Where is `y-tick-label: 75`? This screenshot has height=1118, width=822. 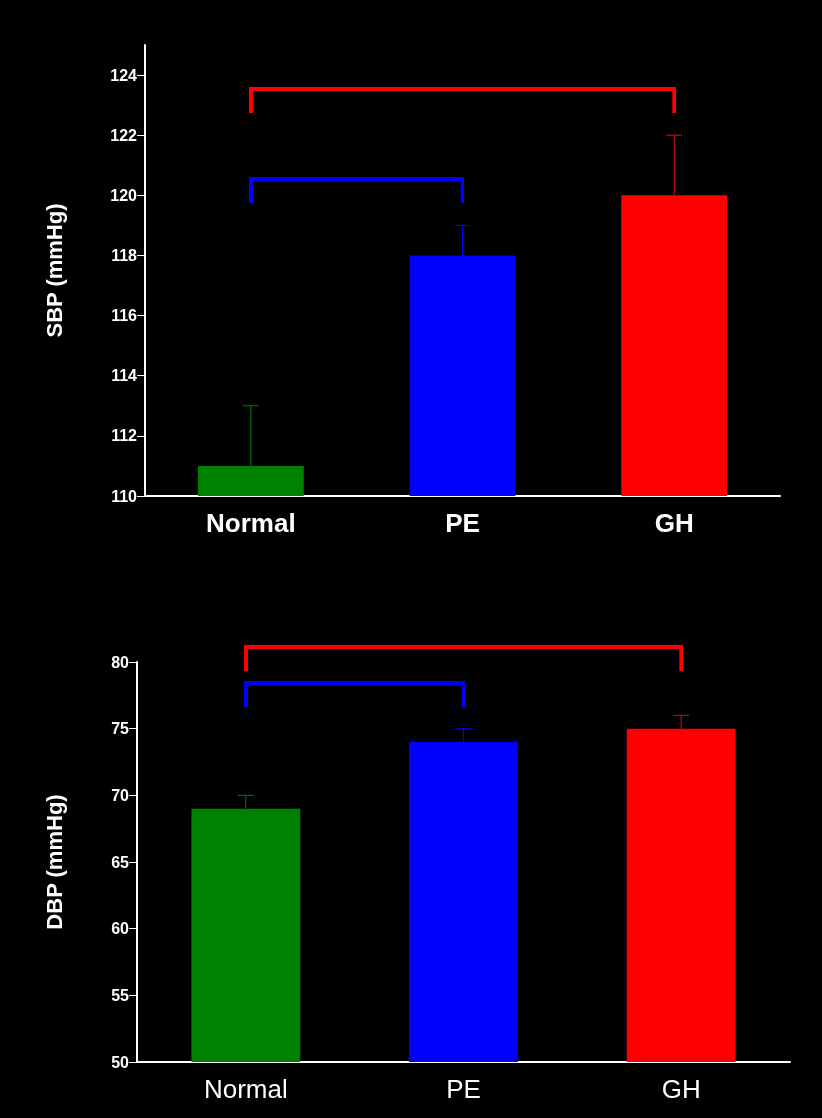
y-tick-label: 75 is located at coordinates (120, 729).